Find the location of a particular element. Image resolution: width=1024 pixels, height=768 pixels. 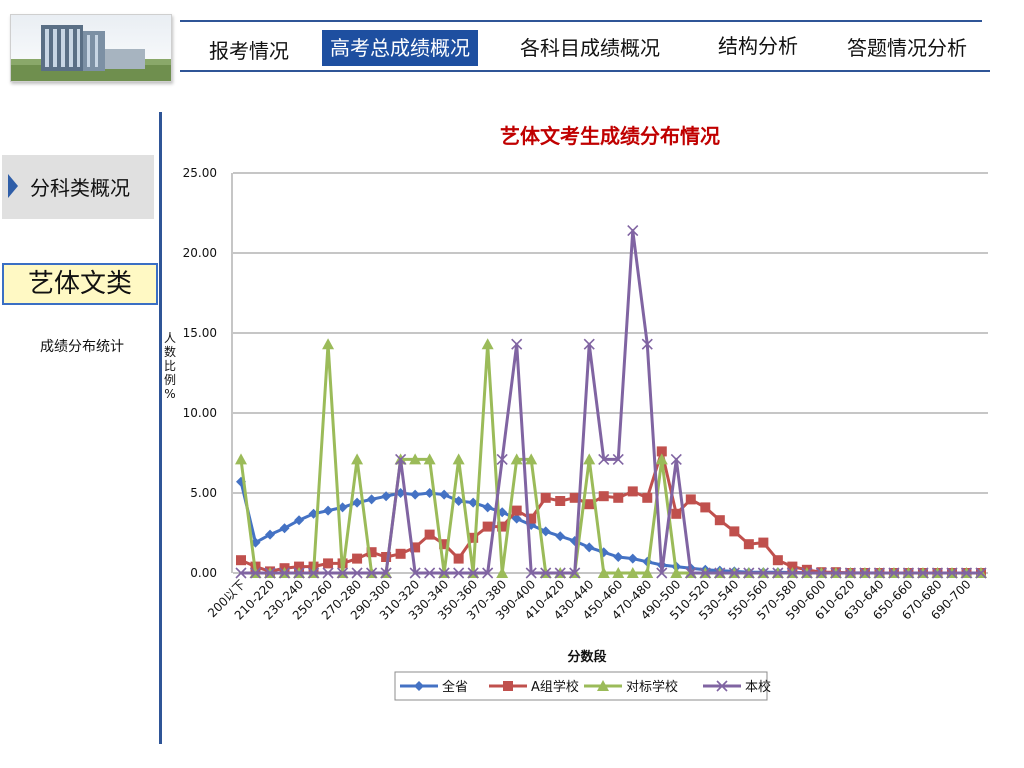

school-building-logo is located at coordinates (91, 48).